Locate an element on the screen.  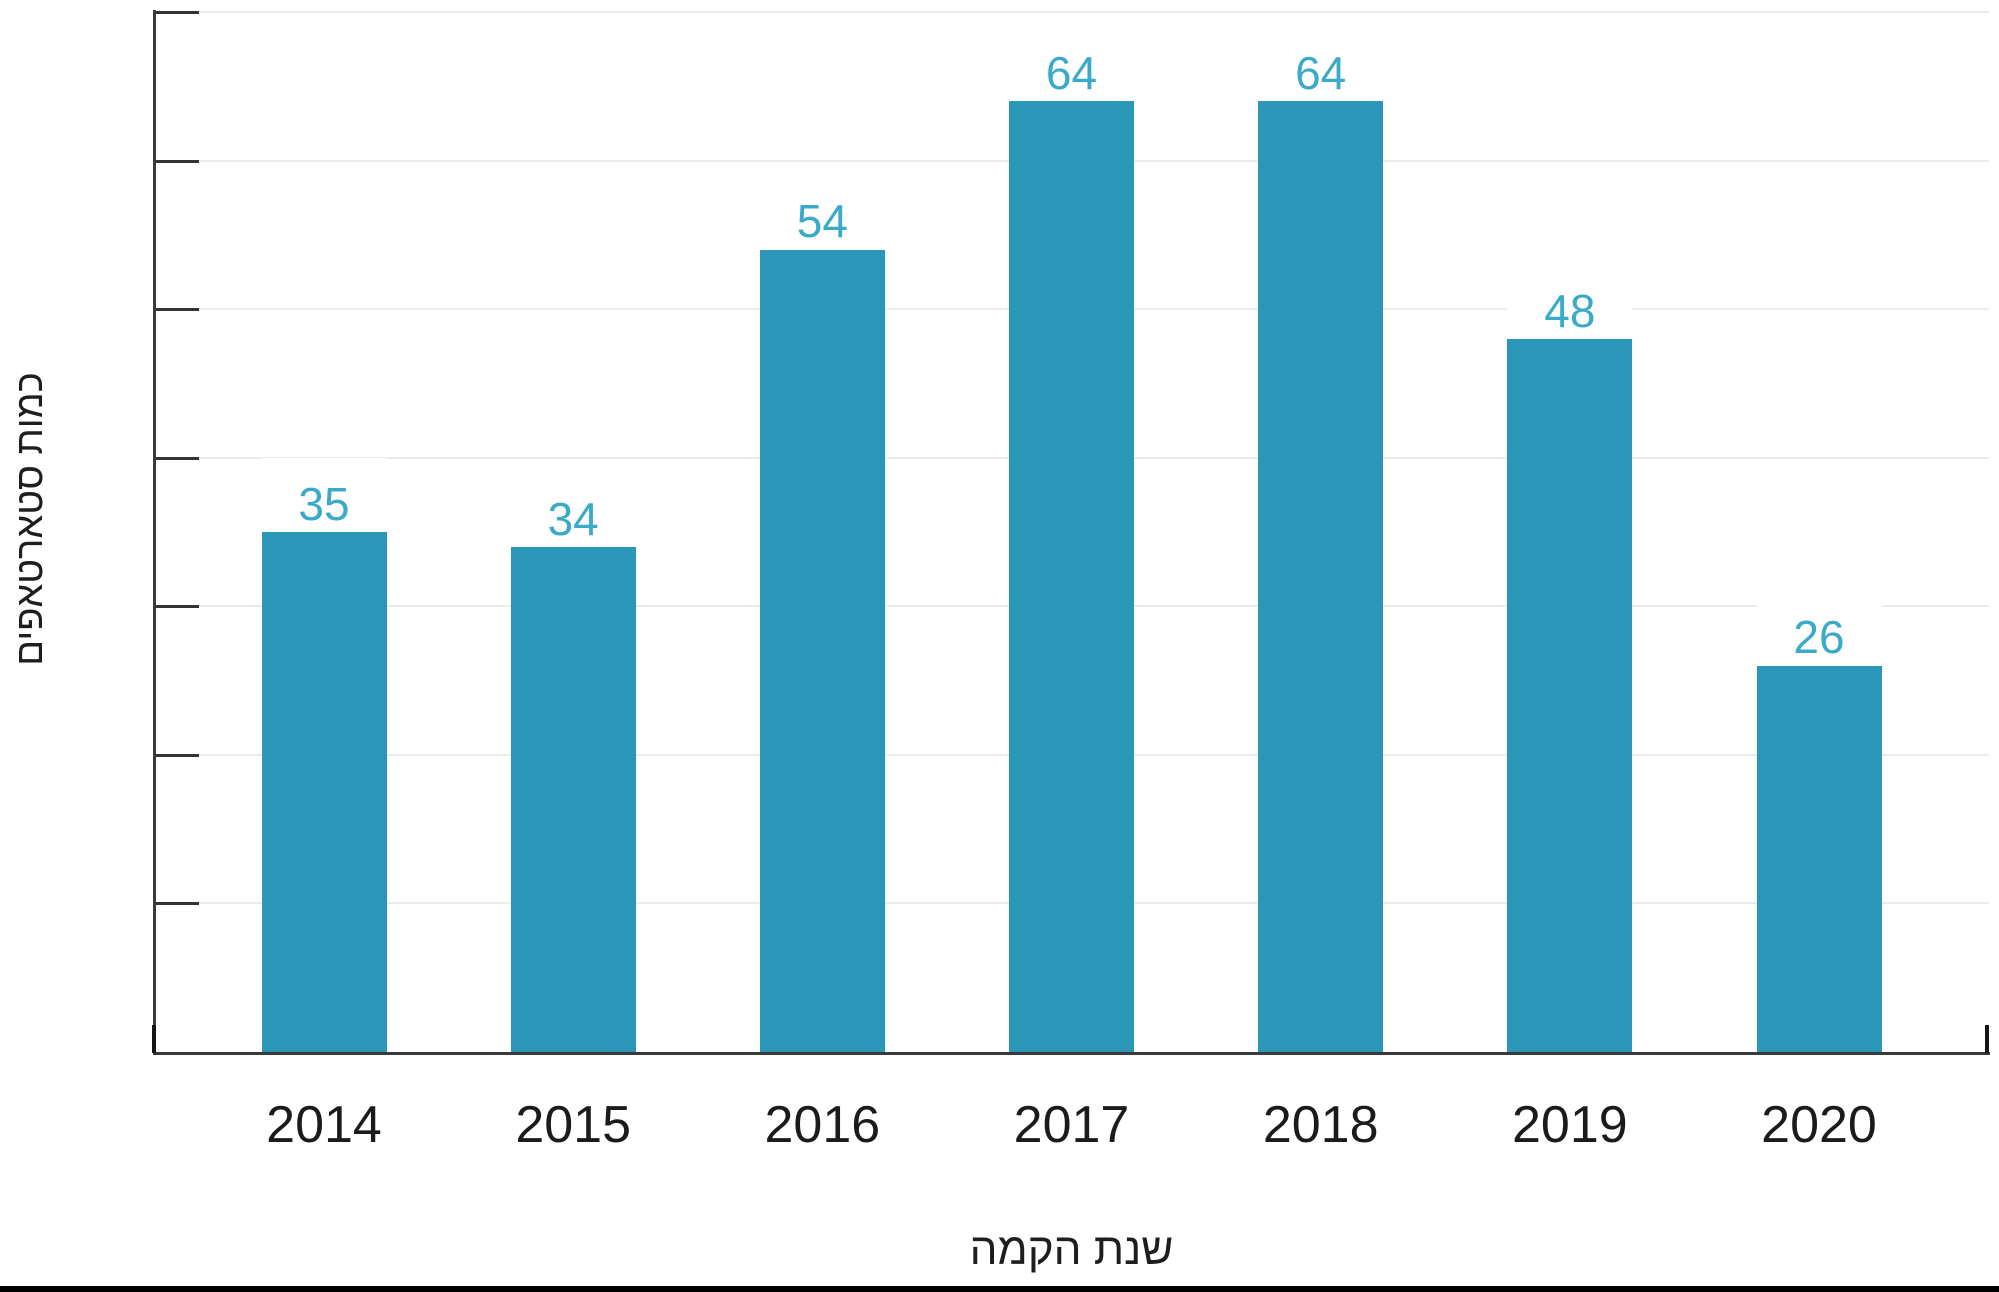
x-tick-label-2014: 2014 is located at coordinates (324, 1125).